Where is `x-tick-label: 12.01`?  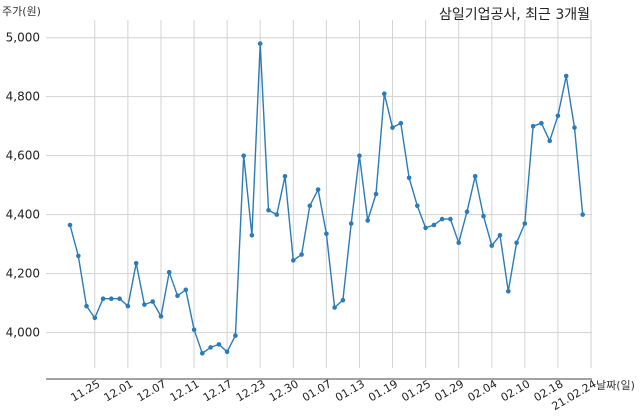 x-tick-label: 12.01 is located at coordinates (119, 390).